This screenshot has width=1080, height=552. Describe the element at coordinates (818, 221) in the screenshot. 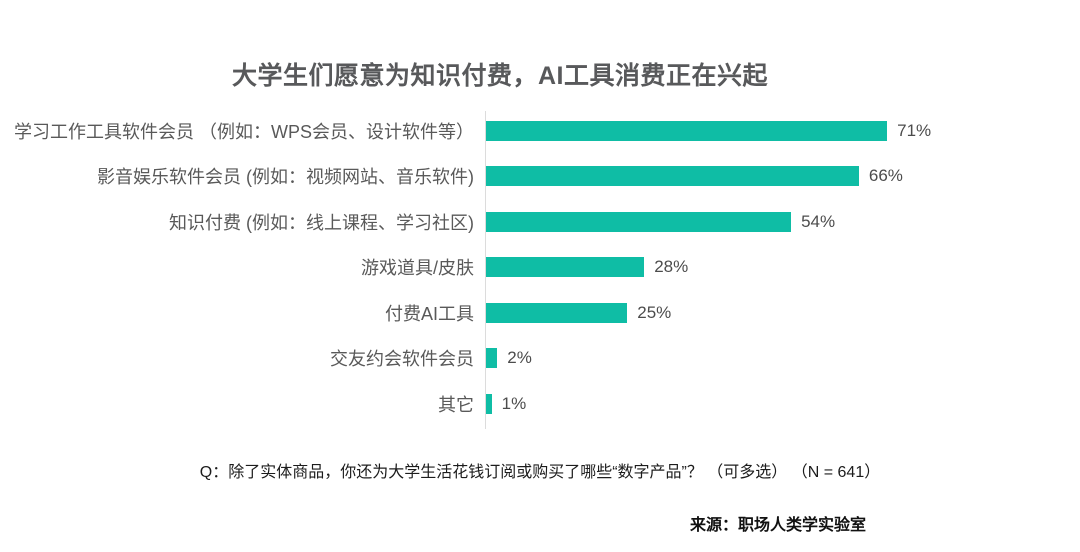

I see `value-label: 54%` at that location.